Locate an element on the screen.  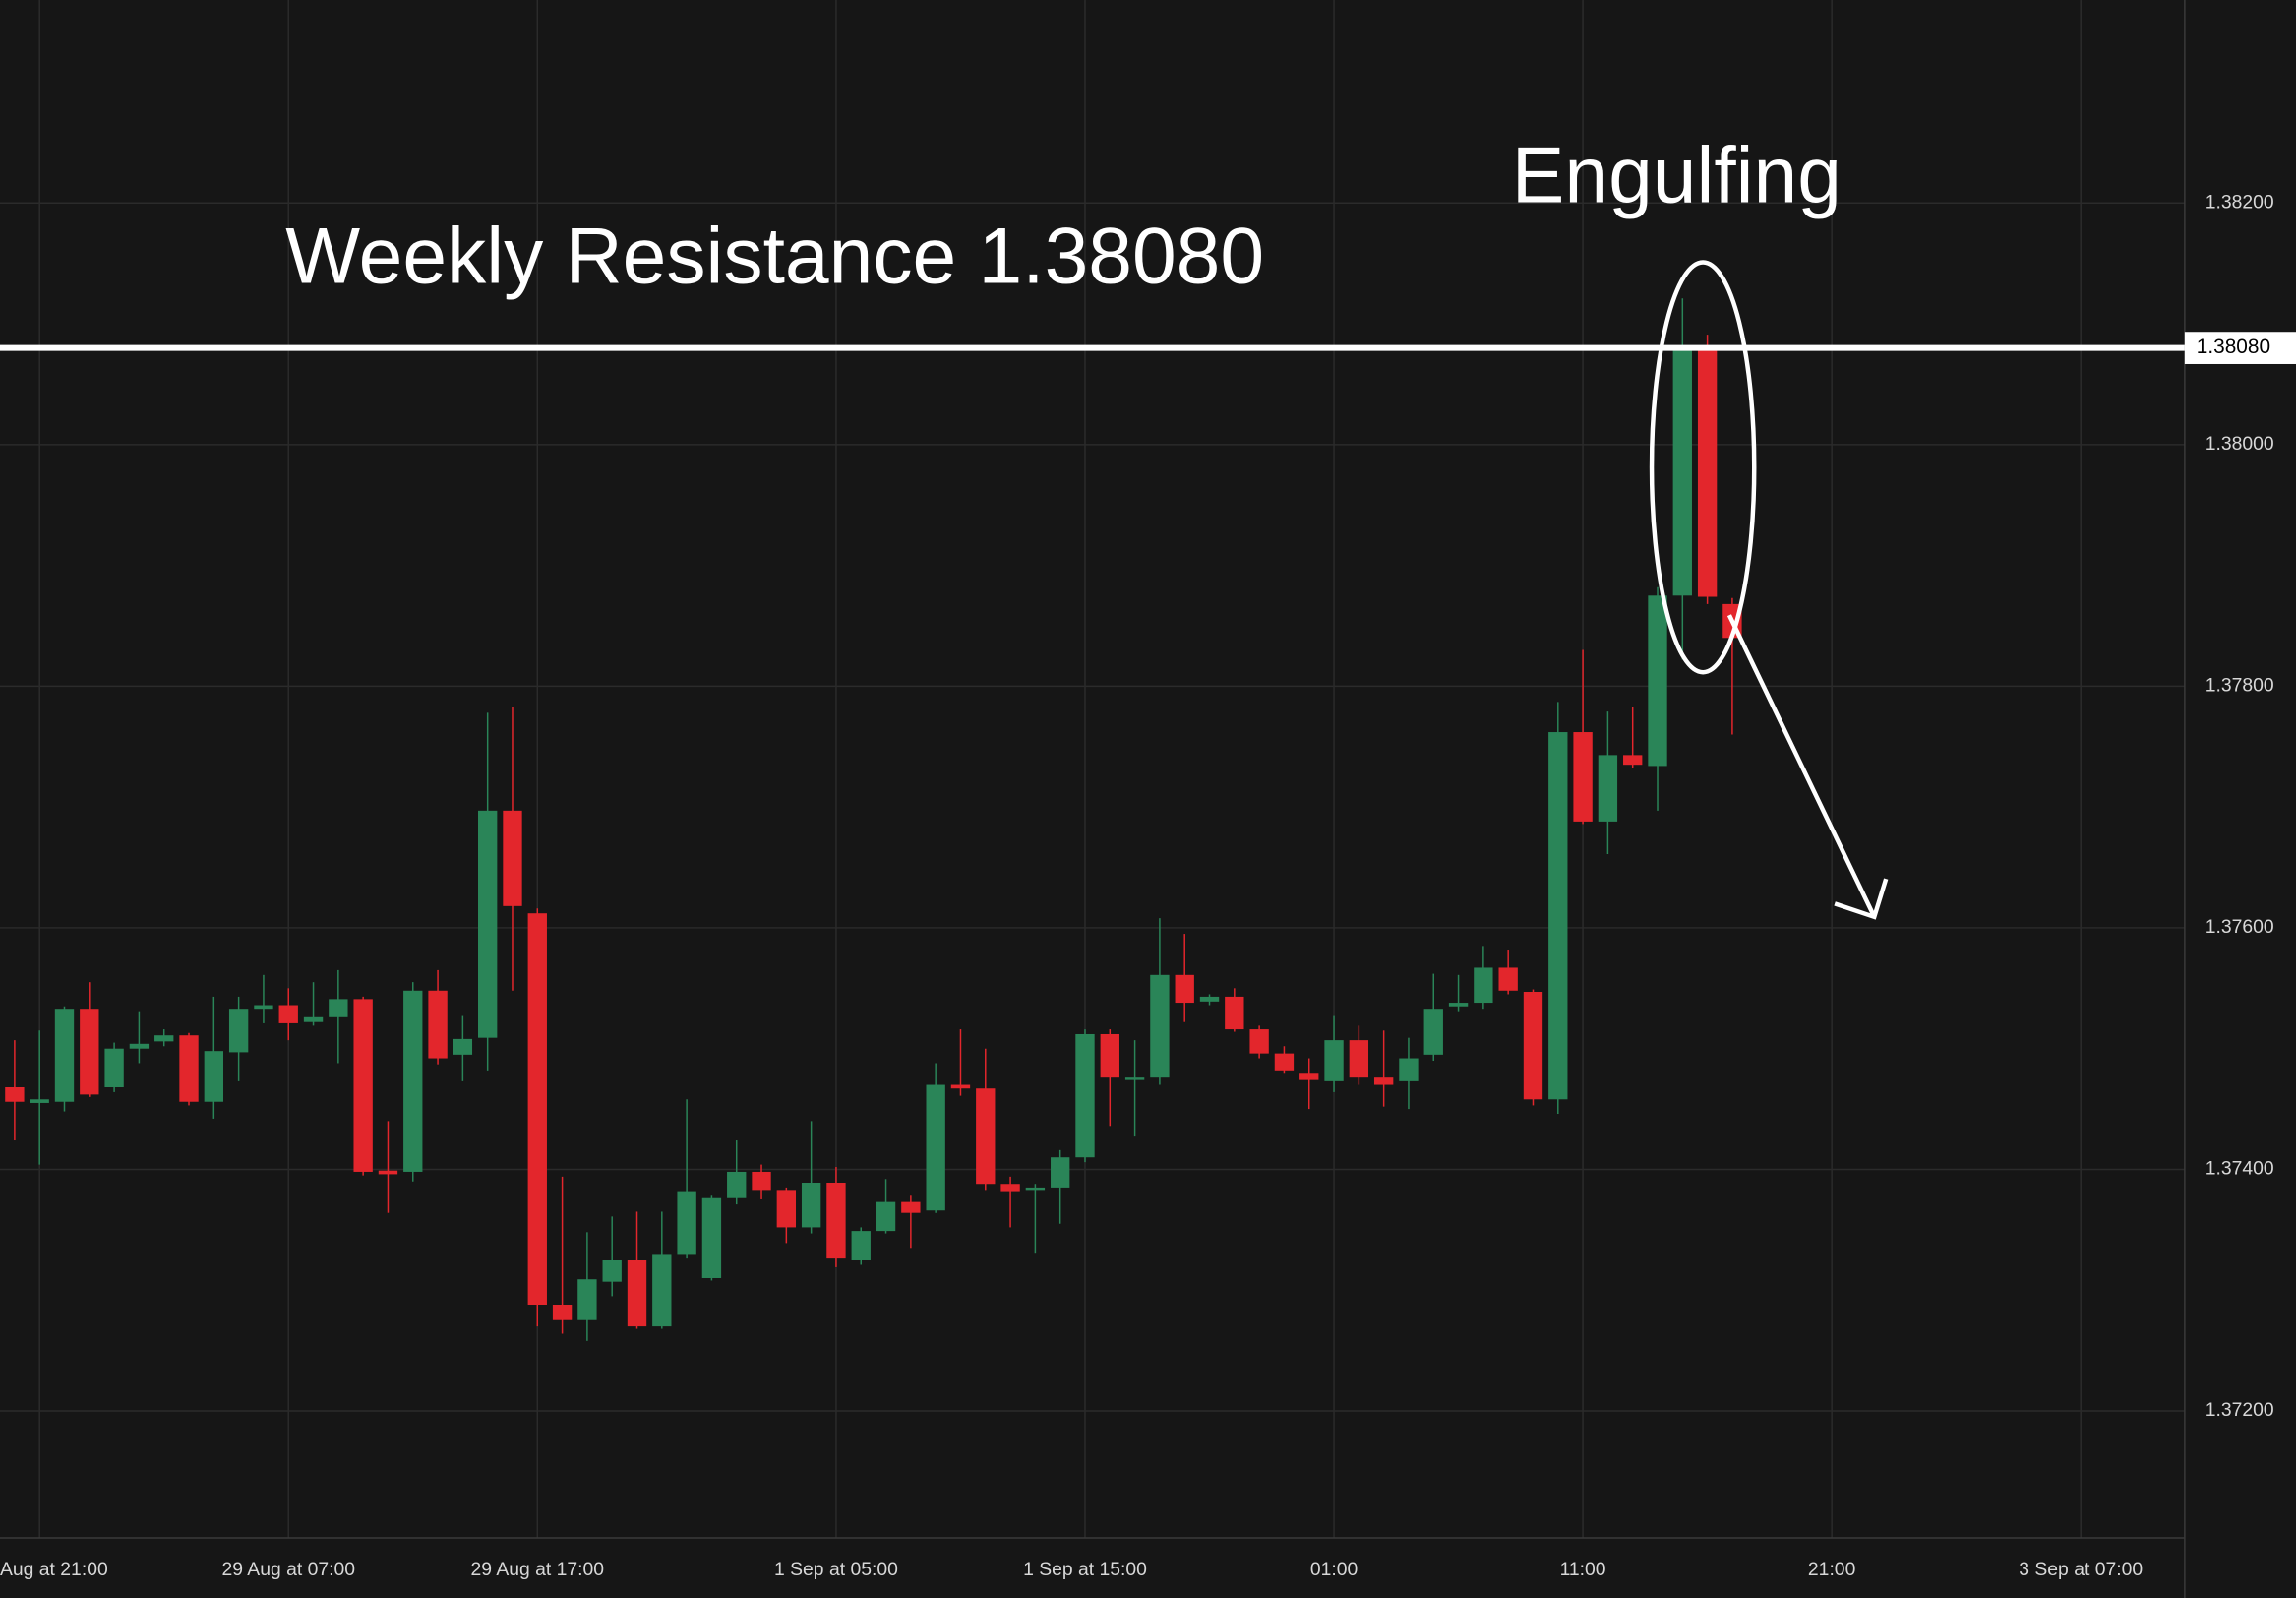
y-tick-label: 1.38200 is located at coordinates (2239, 202).